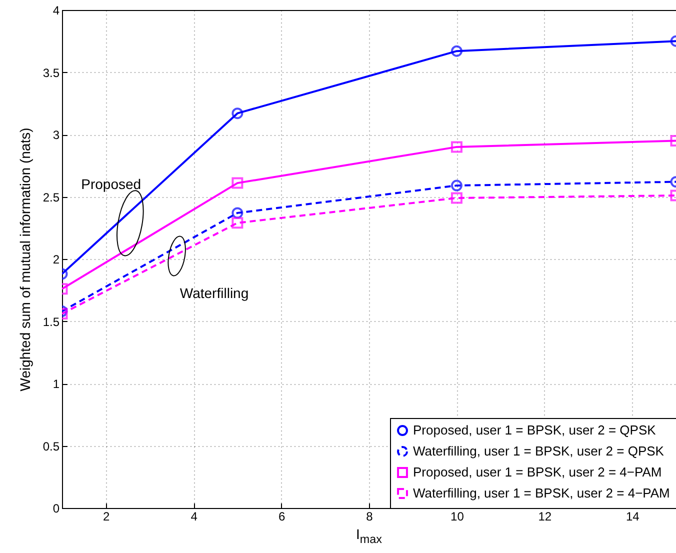  Describe the element at coordinates (51, 73) in the screenshot. I see `y-tick-label: 3.5` at that location.